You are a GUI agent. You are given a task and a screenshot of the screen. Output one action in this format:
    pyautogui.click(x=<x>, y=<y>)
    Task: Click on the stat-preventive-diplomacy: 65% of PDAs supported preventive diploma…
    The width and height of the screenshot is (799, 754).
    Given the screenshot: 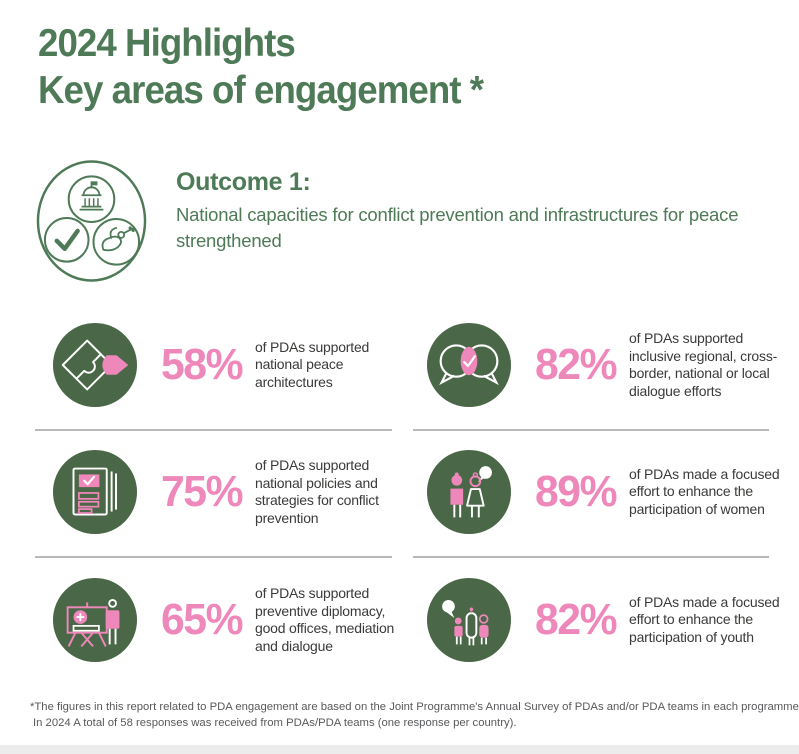 What is the action you would take?
    pyautogui.click(x=234, y=620)
    